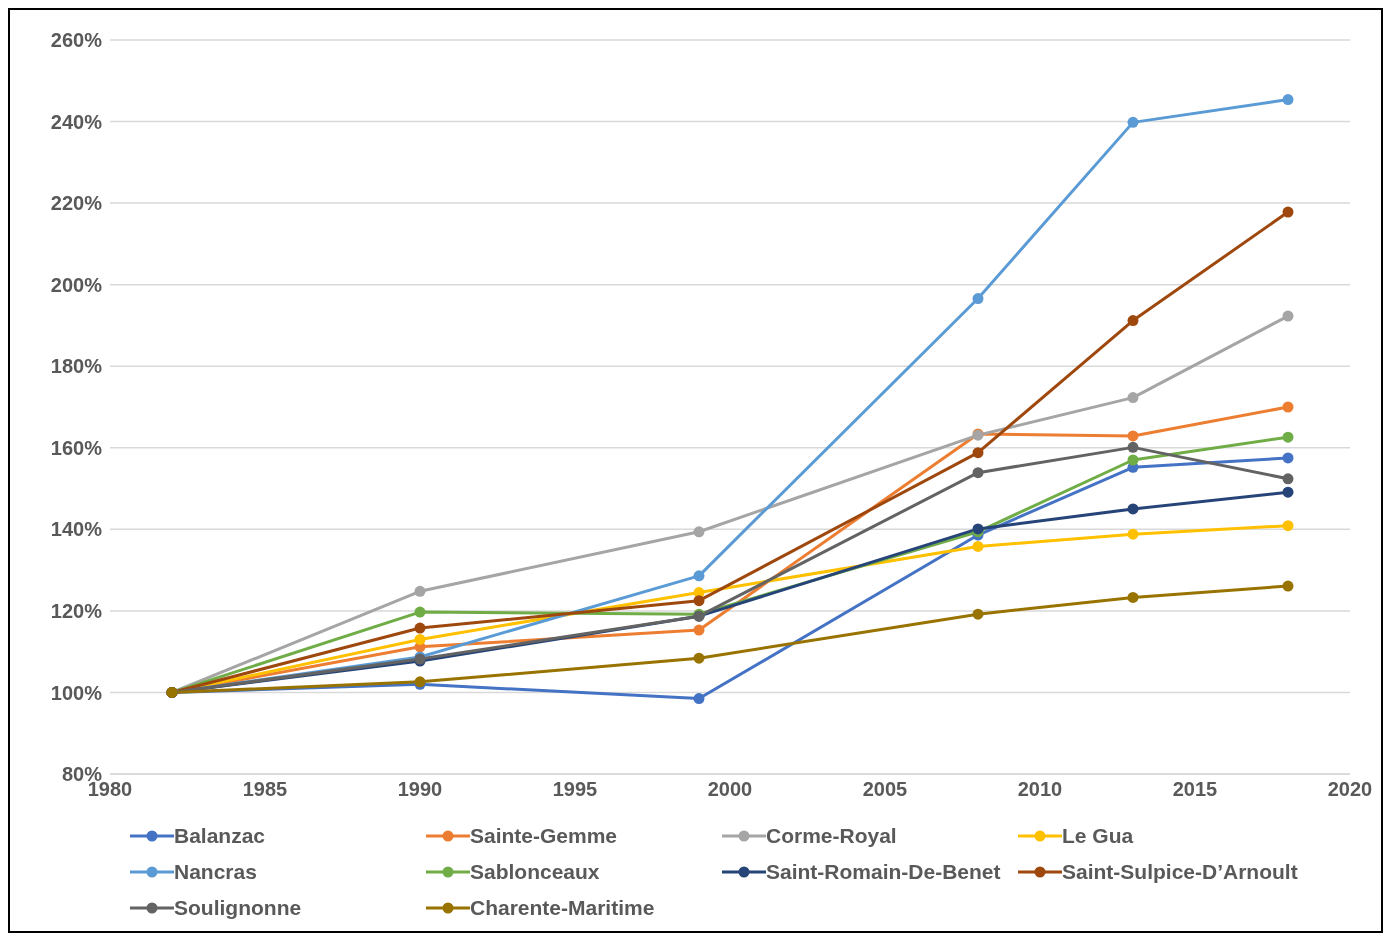 The height and width of the screenshot is (935, 1389). What do you see at coordinates (730, 789) in the screenshot?
I see `x-tick-label: 2000` at bounding box center [730, 789].